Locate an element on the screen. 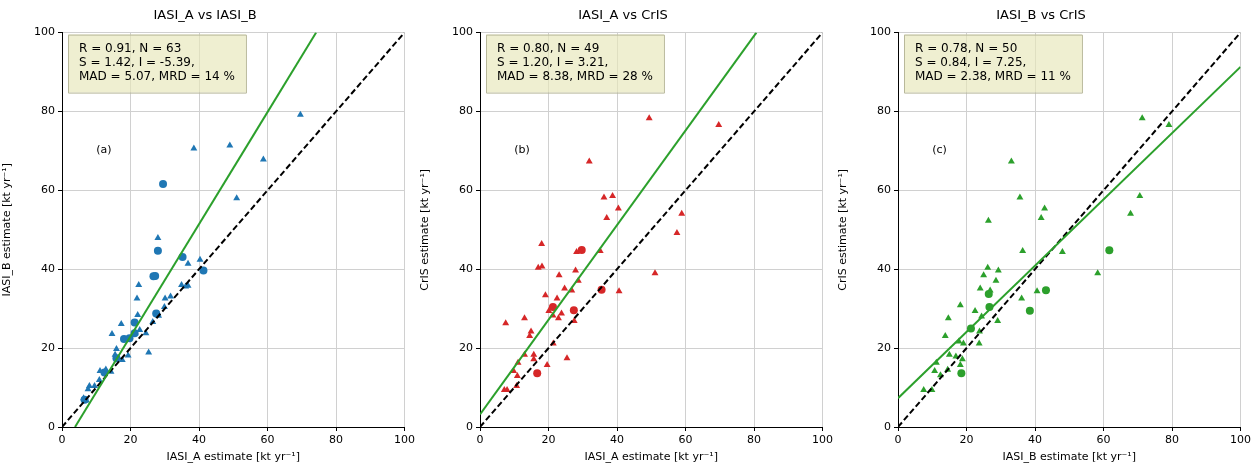 The image size is (1256, 466). annotation: R = 0.78, N = 50 S = 0.84, I = 7.25, MAD = 2.38, MRD = 11 % is located at coordinates (993, 61).